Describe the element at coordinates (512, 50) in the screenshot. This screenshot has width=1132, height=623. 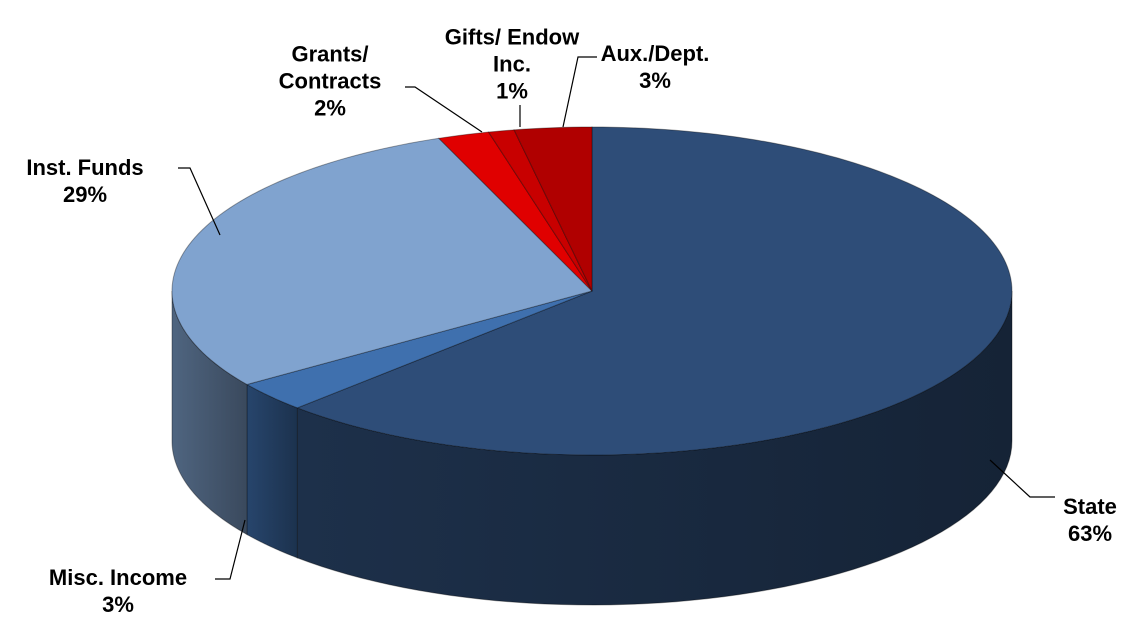
I see `category-label: Gifts/ Endow Inc.` at that location.